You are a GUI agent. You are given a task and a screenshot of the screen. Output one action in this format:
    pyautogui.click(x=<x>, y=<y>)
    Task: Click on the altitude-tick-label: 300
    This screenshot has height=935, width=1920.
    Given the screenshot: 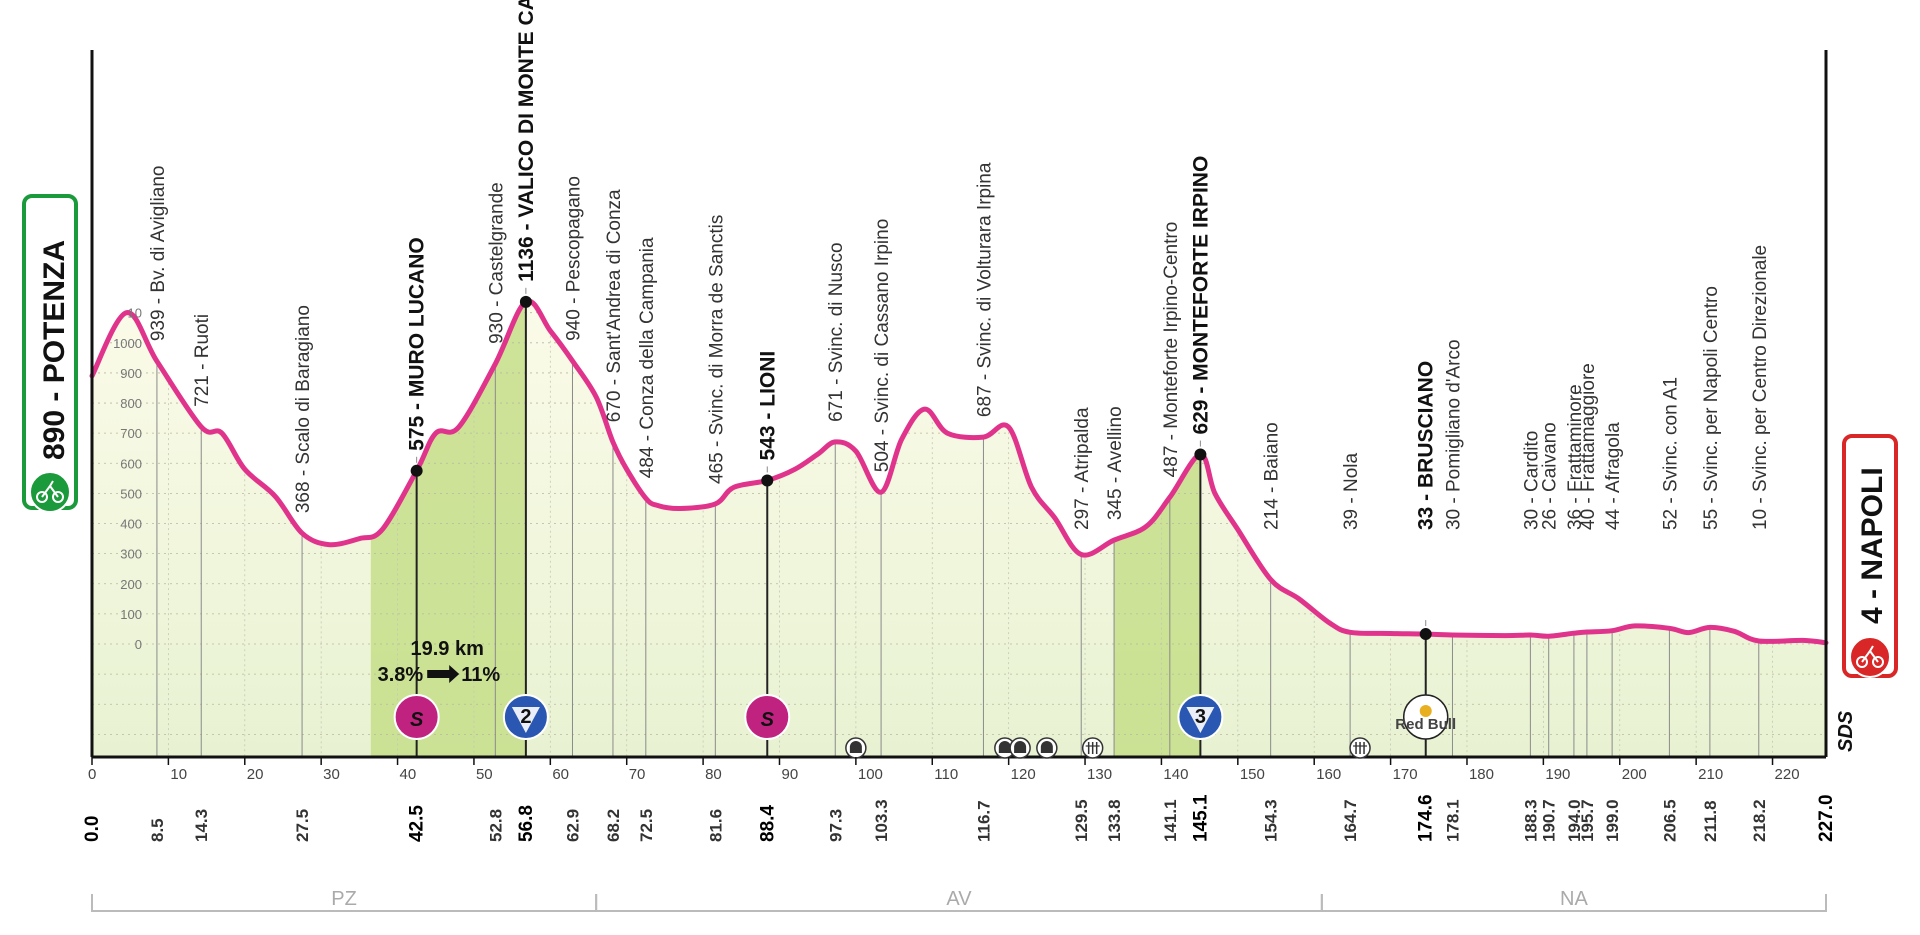 What is the action you would take?
    pyautogui.click(x=131, y=554)
    